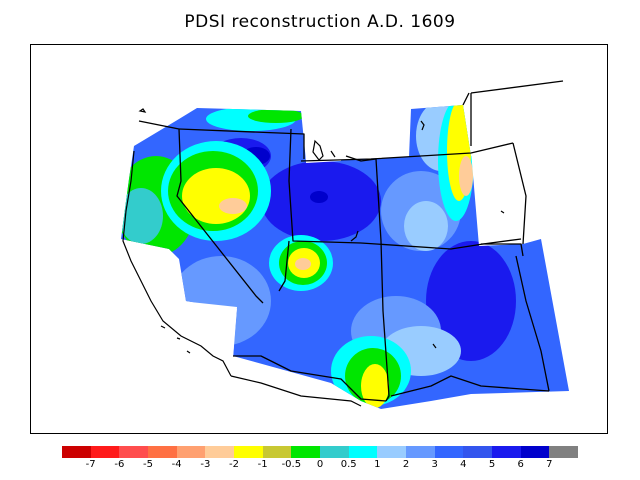  Describe the element at coordinates (426, 226) in the screenshot. I see `lightblue-zone-northeast` at that location.